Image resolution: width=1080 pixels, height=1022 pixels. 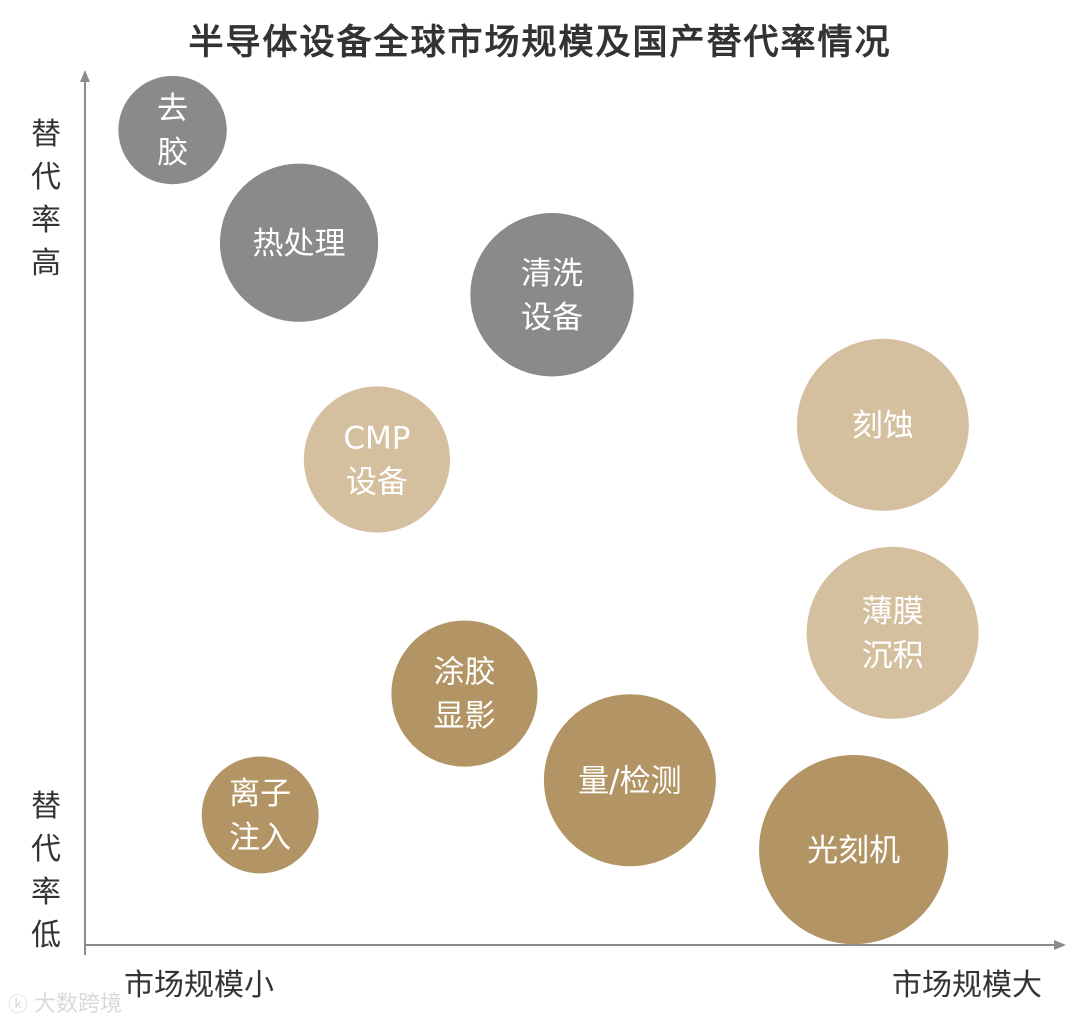 I want to click on bubble-10: 光刻机, so click(x=854, y=850).